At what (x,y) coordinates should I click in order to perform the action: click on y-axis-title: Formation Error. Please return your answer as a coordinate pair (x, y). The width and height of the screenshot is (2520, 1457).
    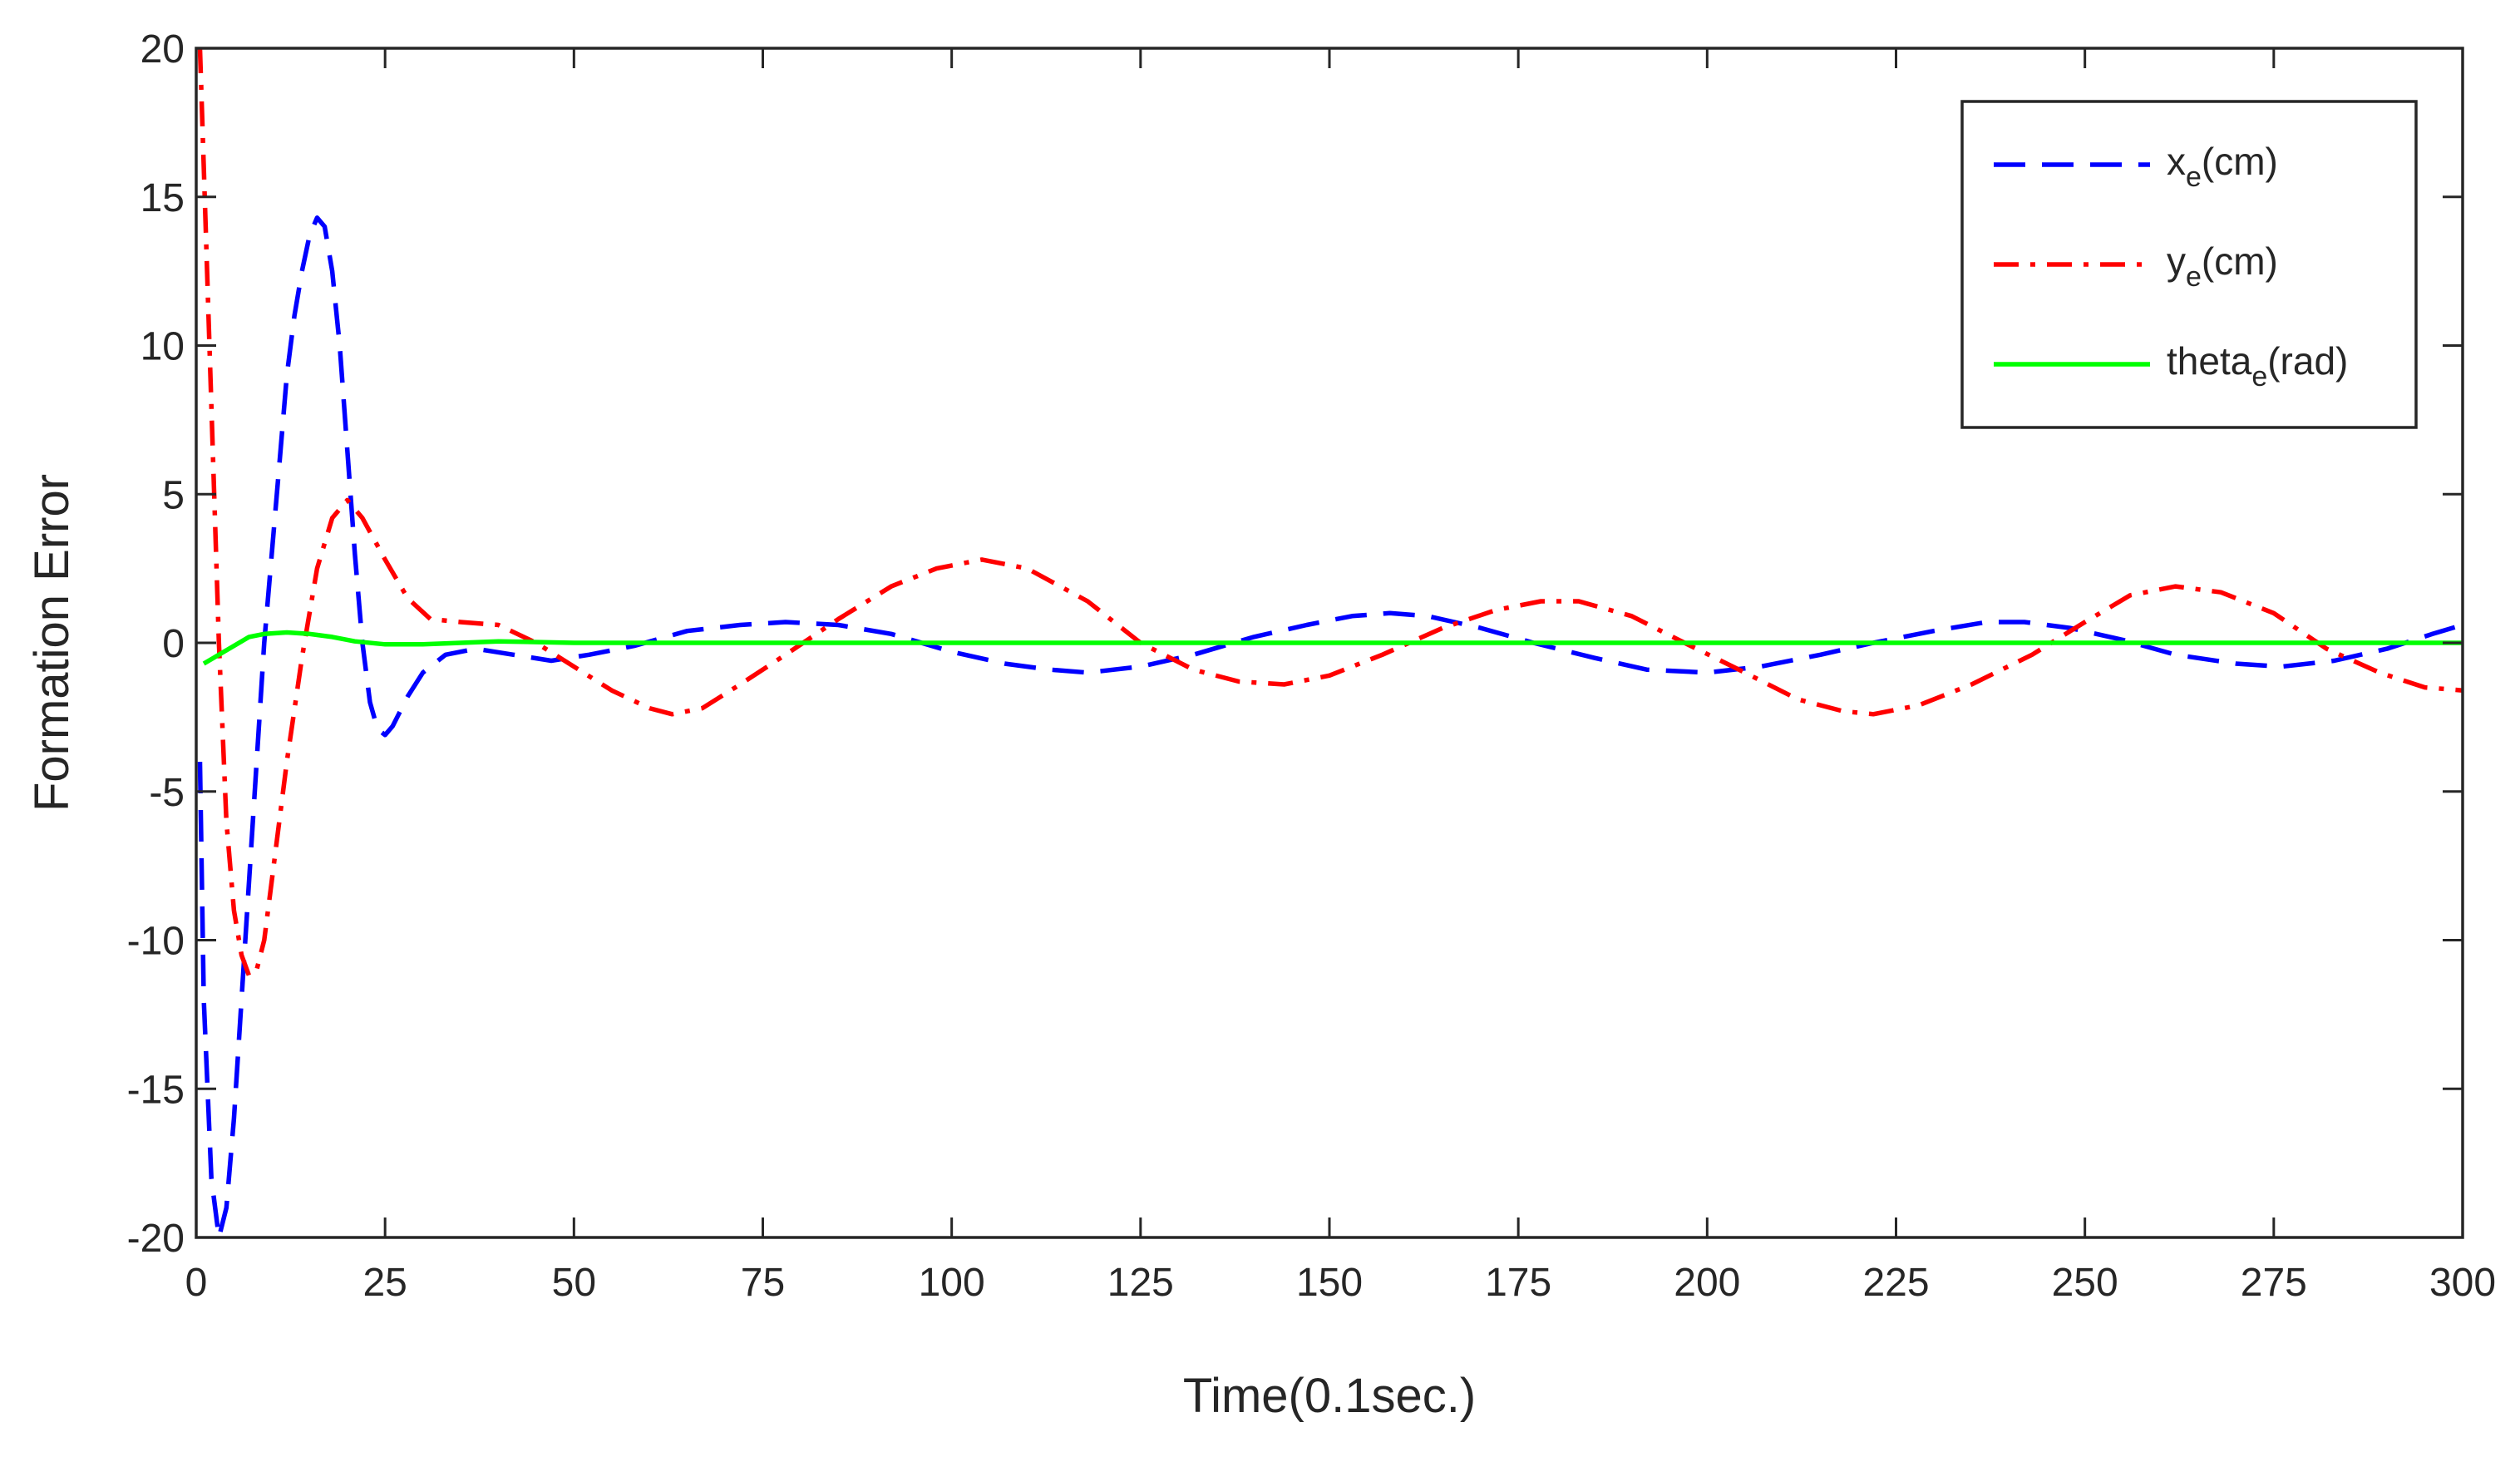
    Looking at the image, I should click on (52, 643).